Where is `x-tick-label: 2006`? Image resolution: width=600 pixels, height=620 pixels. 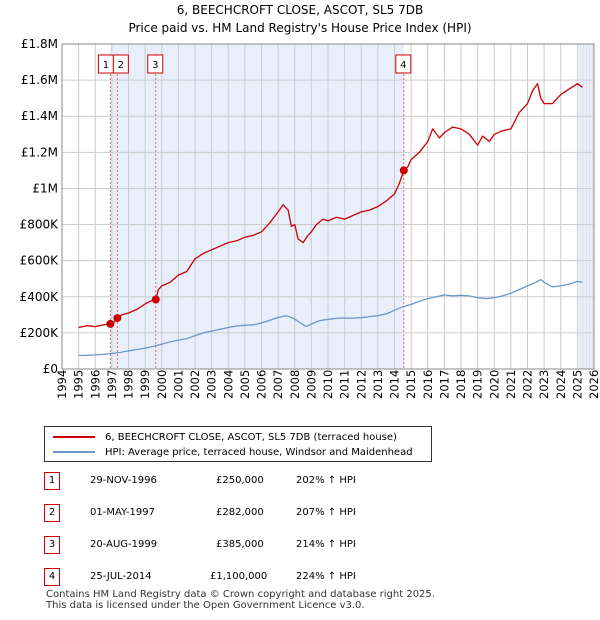 x-tick-label: 2006 is located at coordinates (262, 384).